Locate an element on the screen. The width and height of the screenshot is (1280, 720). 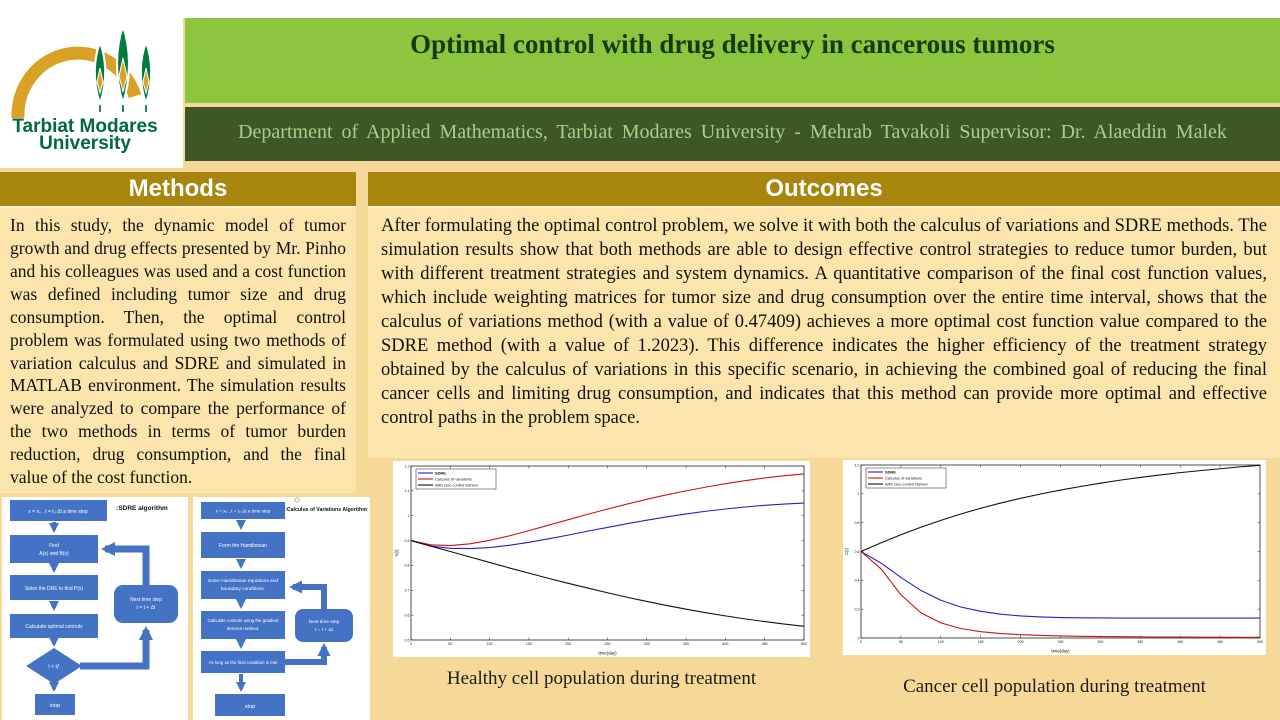
x-tick-label: 200 is located at coordinates (1021, 642).